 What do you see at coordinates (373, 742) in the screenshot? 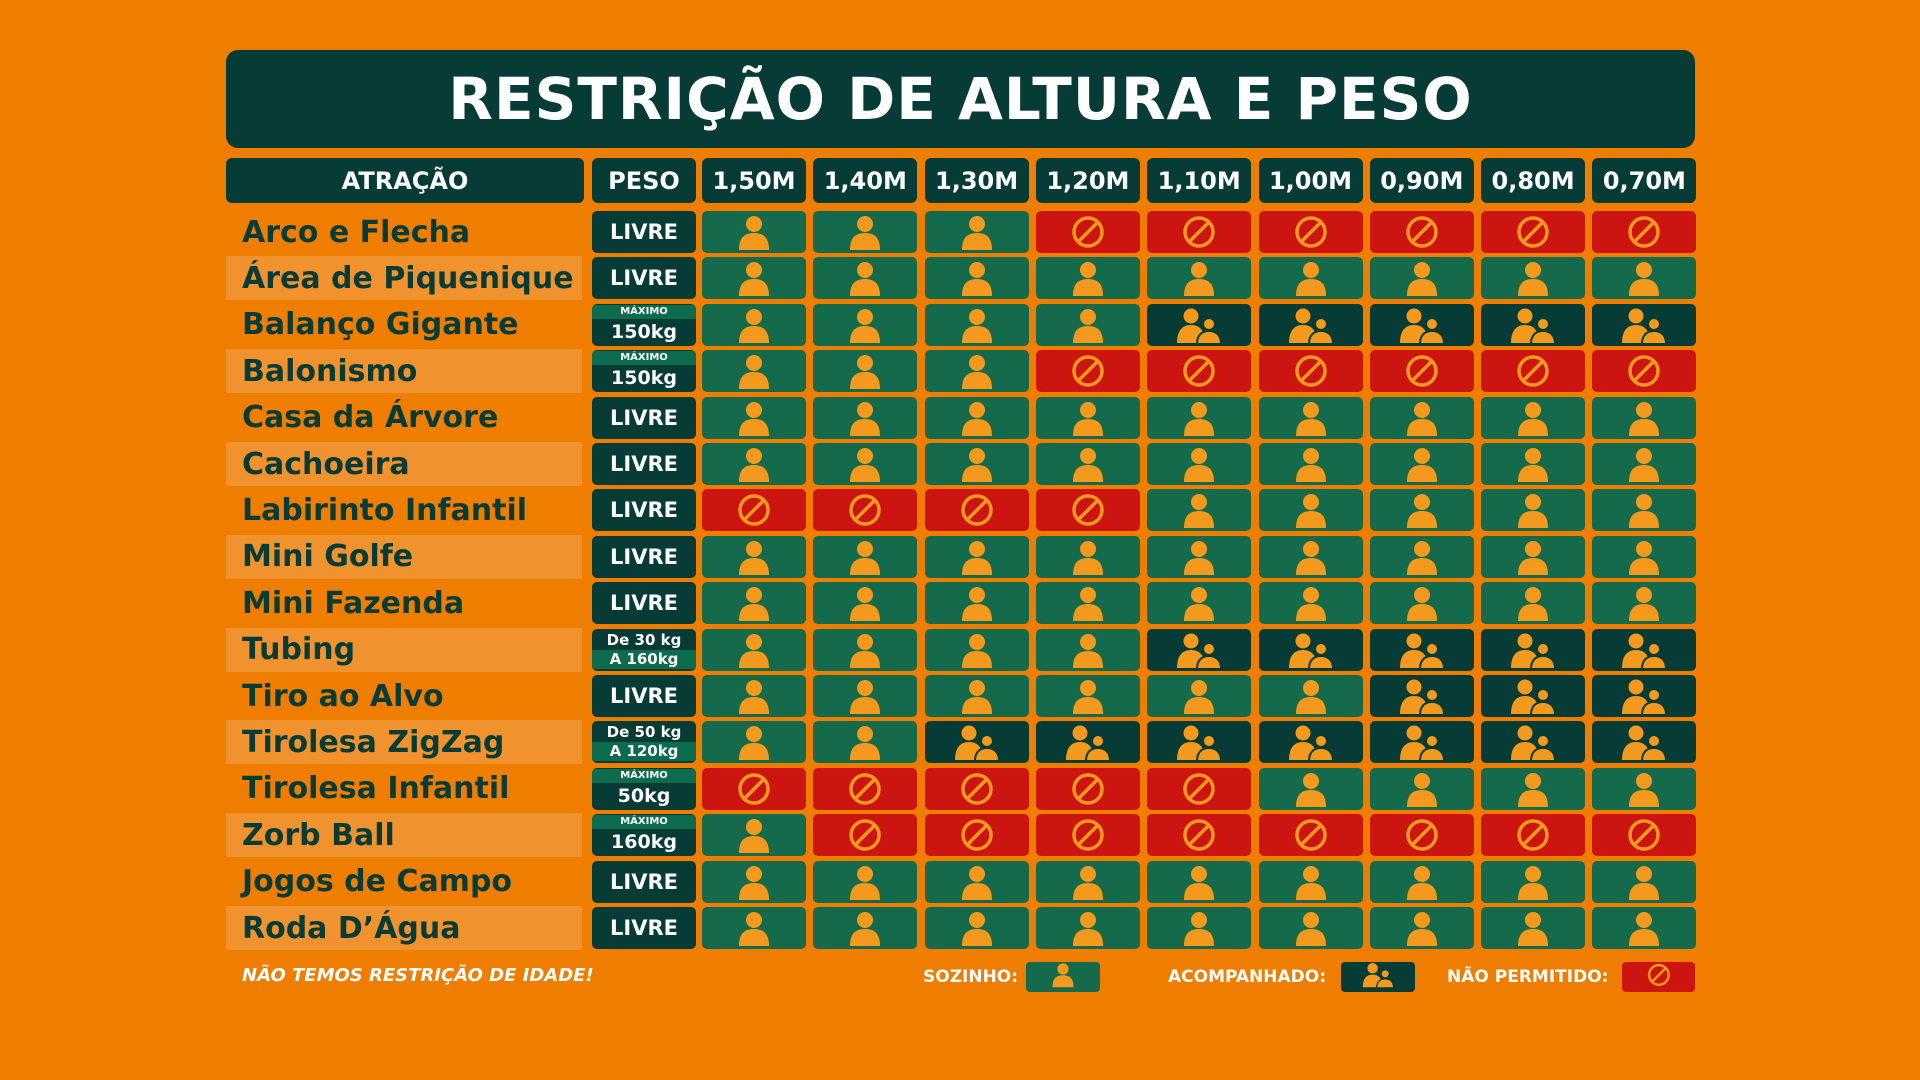
I see `attraction-name: Tirolesa ZigZag` at bounding box center [373, 742].